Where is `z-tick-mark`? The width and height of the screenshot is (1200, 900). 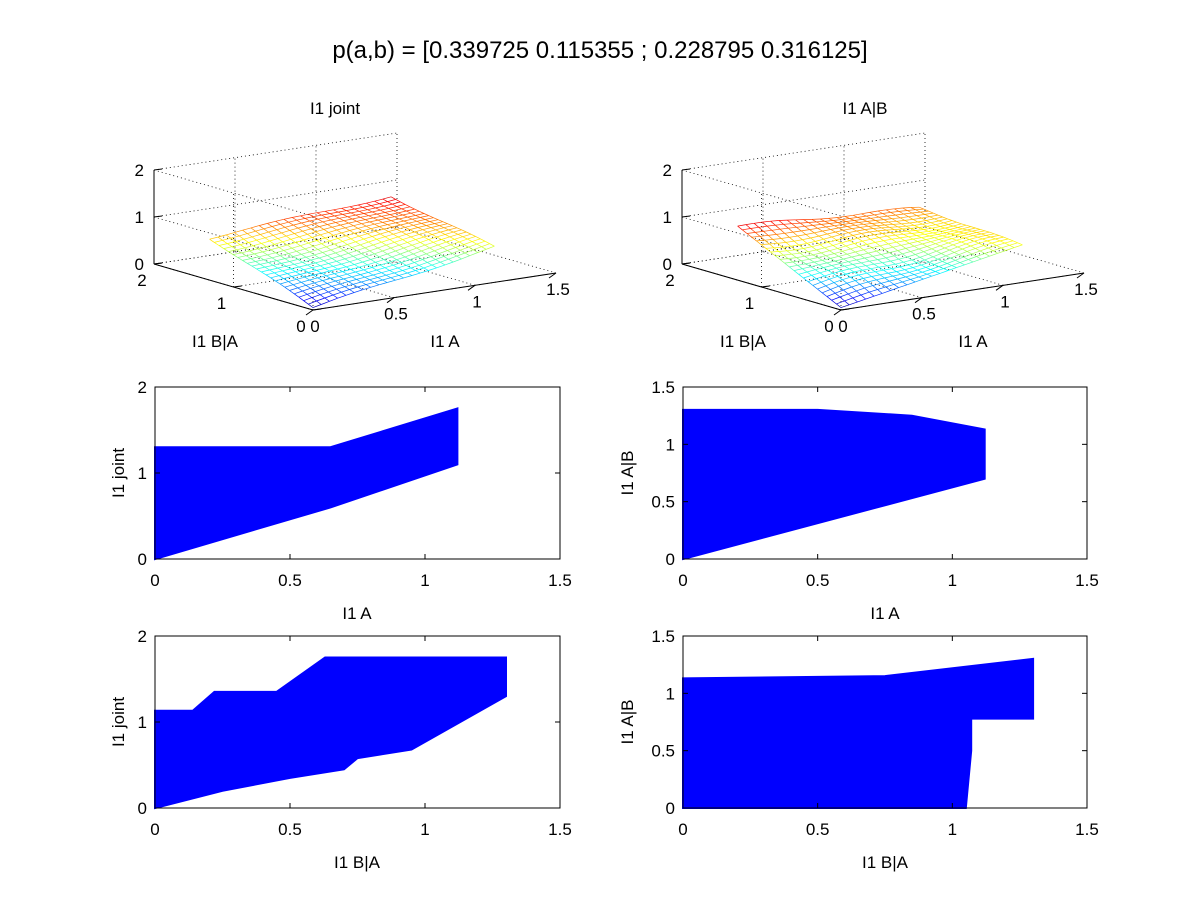 z-tick-mark is located at coordinates (158, 263).